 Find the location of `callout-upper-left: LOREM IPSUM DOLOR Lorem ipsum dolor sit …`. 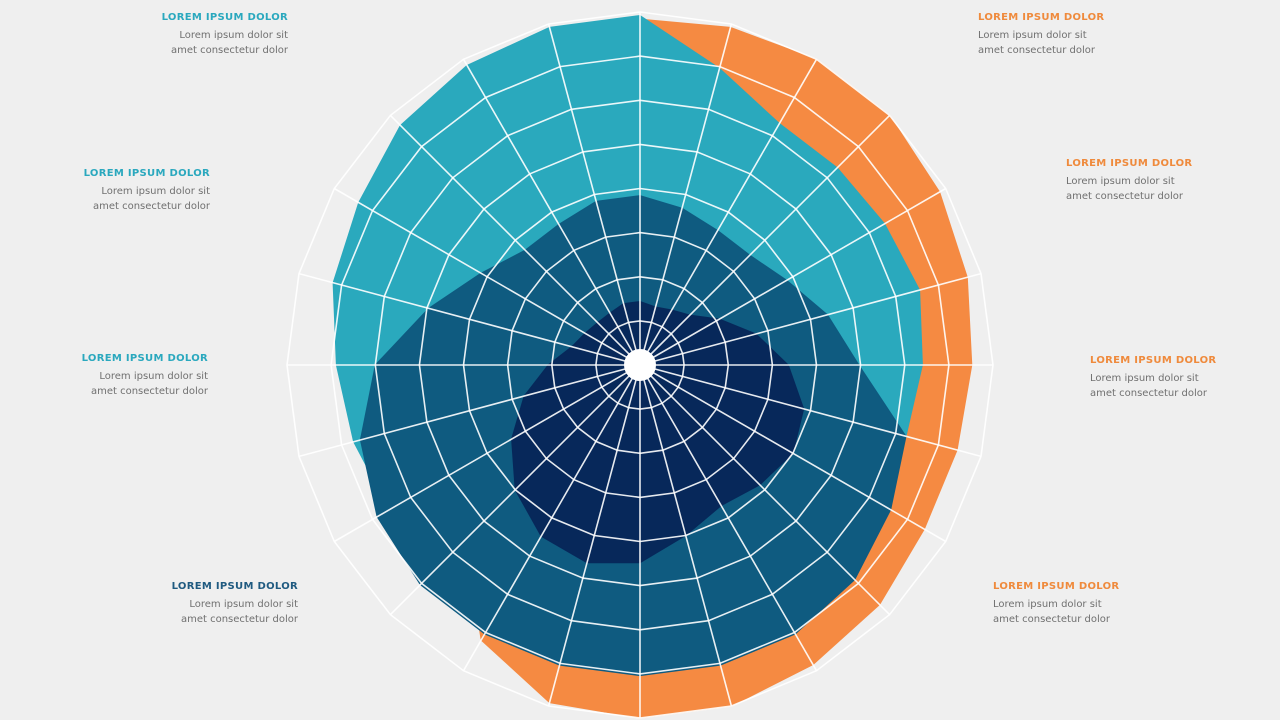

callout-upper-left: LOREM IPSUM DOLOR Lorem ipsum dolor sit … is located at coordinates (105, 191).